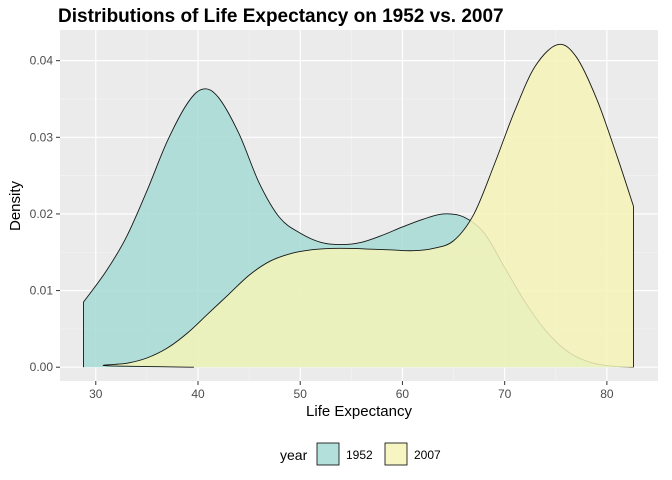 The height and width of the screenshot is (480, 672). I want to click on y-tick-label: 0.00, so click(42, 367).